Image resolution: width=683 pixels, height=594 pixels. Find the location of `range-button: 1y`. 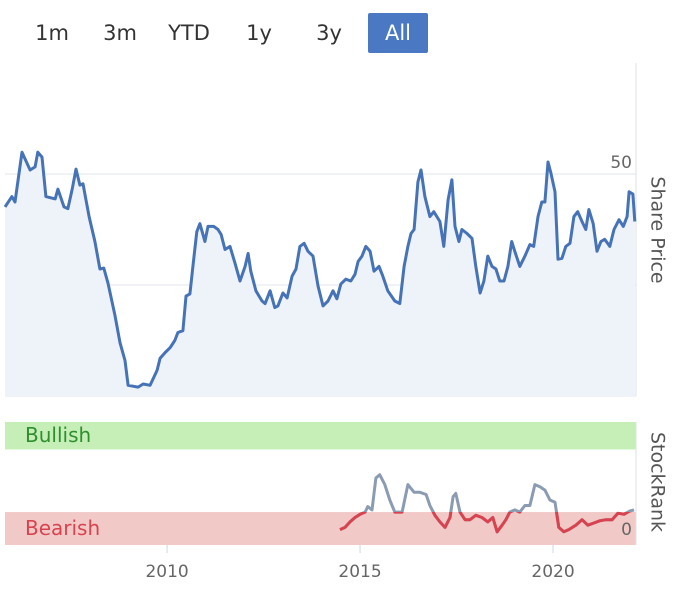

range-button: 1y is located at coordinates (259, 33).